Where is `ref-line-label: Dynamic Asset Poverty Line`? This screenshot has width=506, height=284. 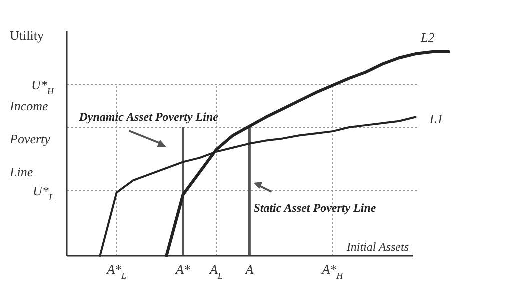
ref-line-label: Dynamic Asset Poverty Line is located at coordinates (149, 117).